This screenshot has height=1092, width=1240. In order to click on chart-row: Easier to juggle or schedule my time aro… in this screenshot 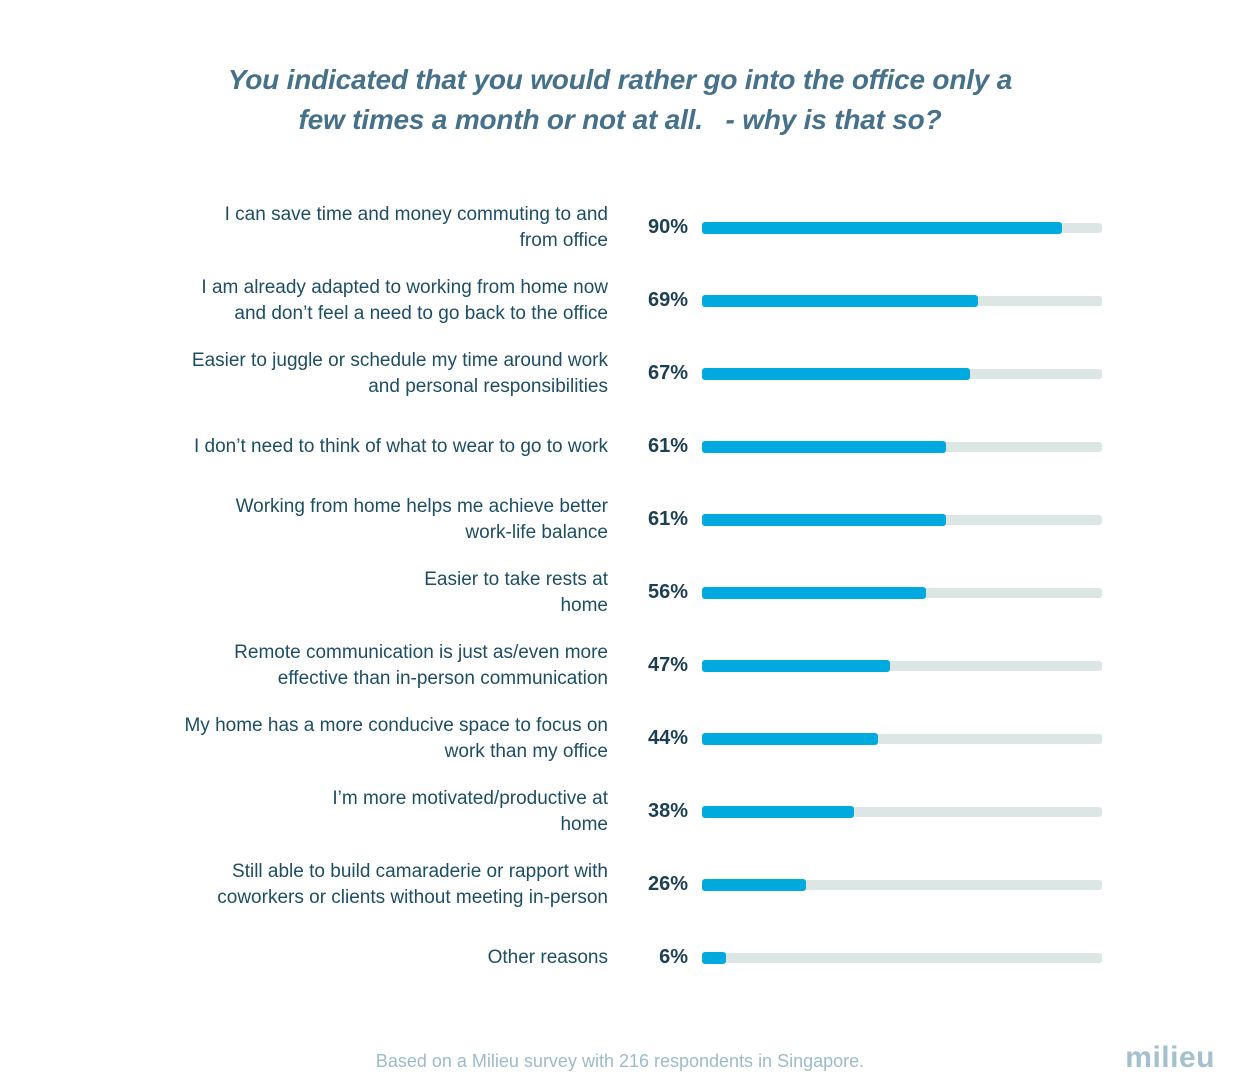, I will do `click(551, 373)`.